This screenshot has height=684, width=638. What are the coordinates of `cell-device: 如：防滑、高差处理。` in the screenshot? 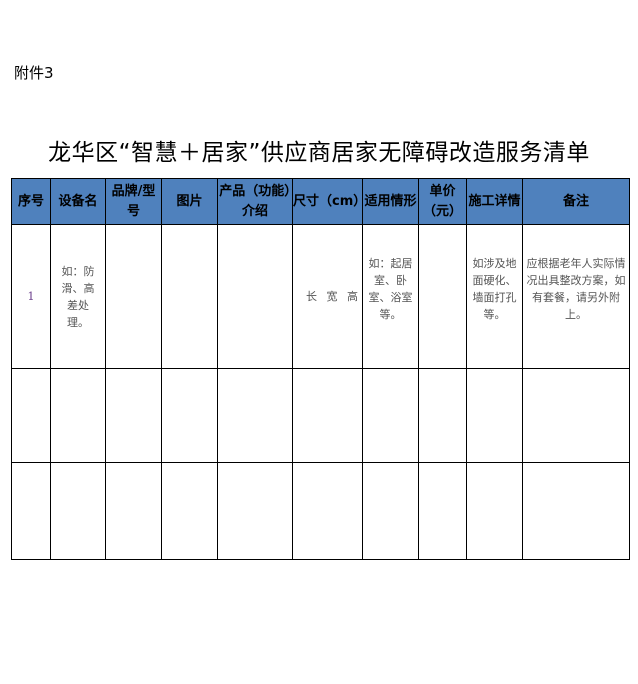 It's located at (78, 296).